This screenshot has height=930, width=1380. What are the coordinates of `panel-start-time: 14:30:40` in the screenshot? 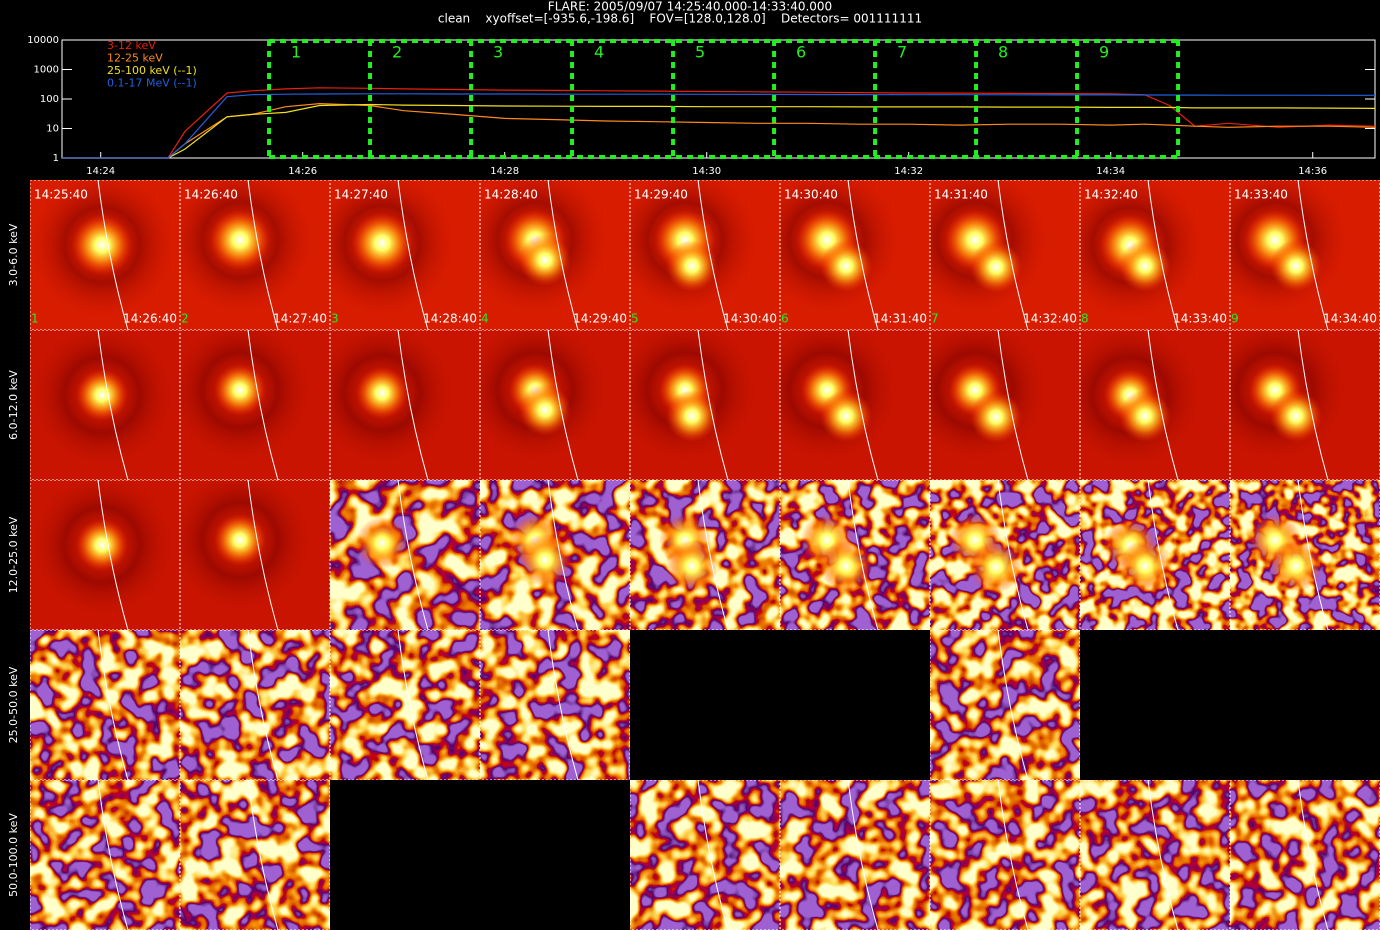 It's located at (811, 195).